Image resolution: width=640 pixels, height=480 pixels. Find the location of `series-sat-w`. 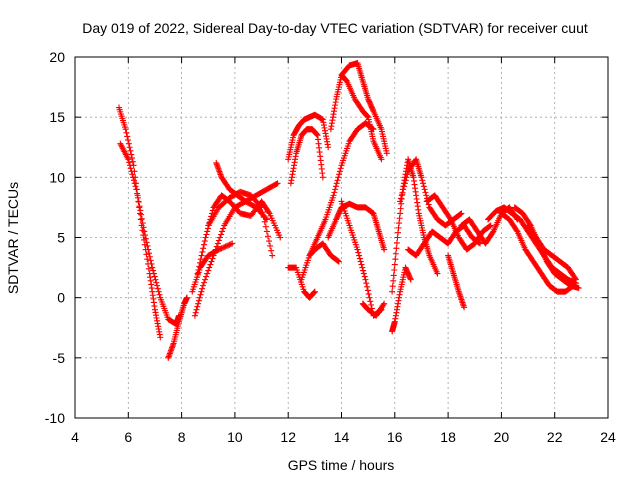

series-sat-w is located at coordinates (458, 222).